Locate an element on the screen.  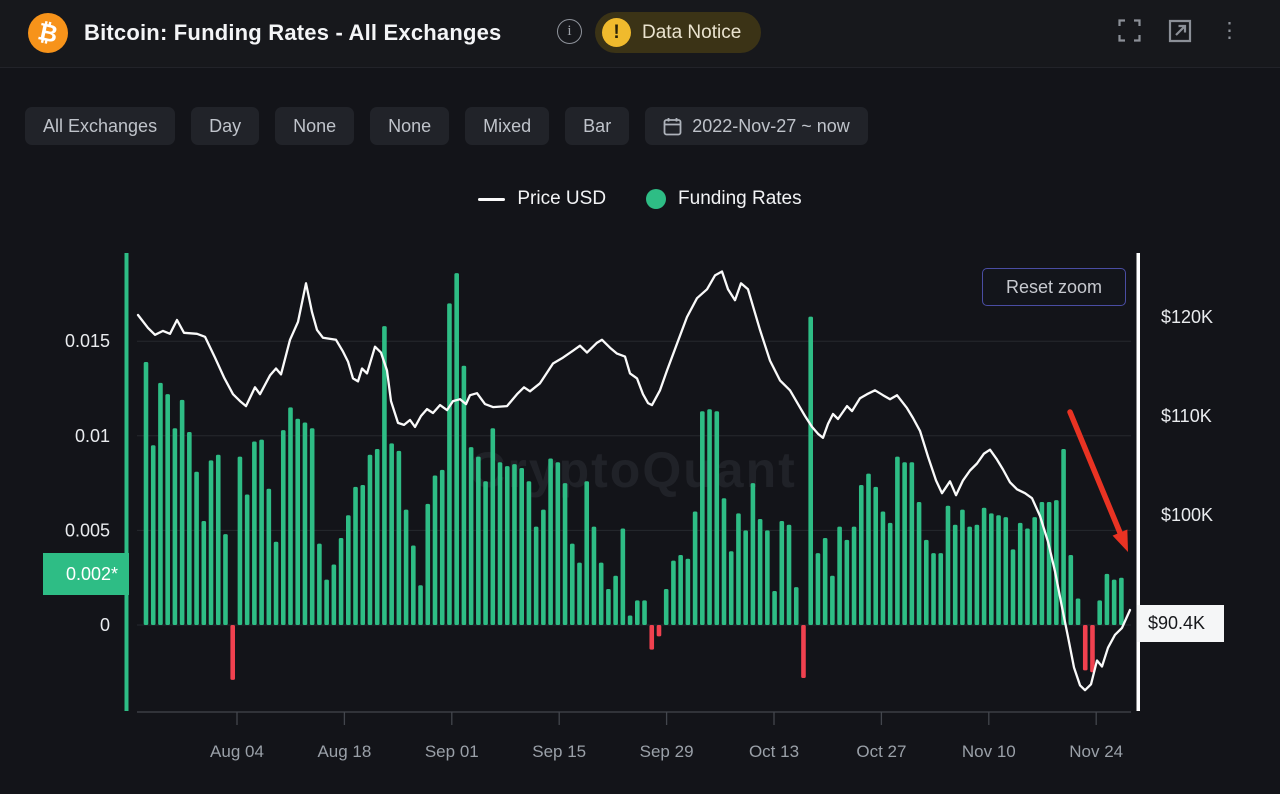
kebab-menu-icon: ⋮ is located at coordinates (1229, 30).